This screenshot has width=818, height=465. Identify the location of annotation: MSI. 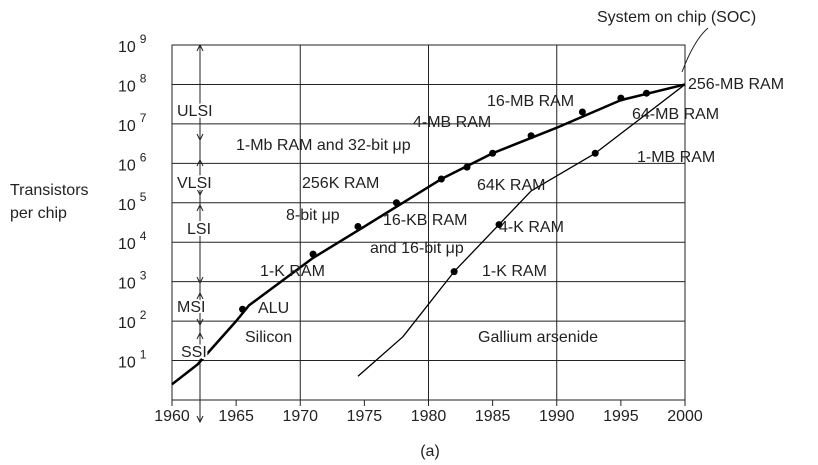
(191, 307).